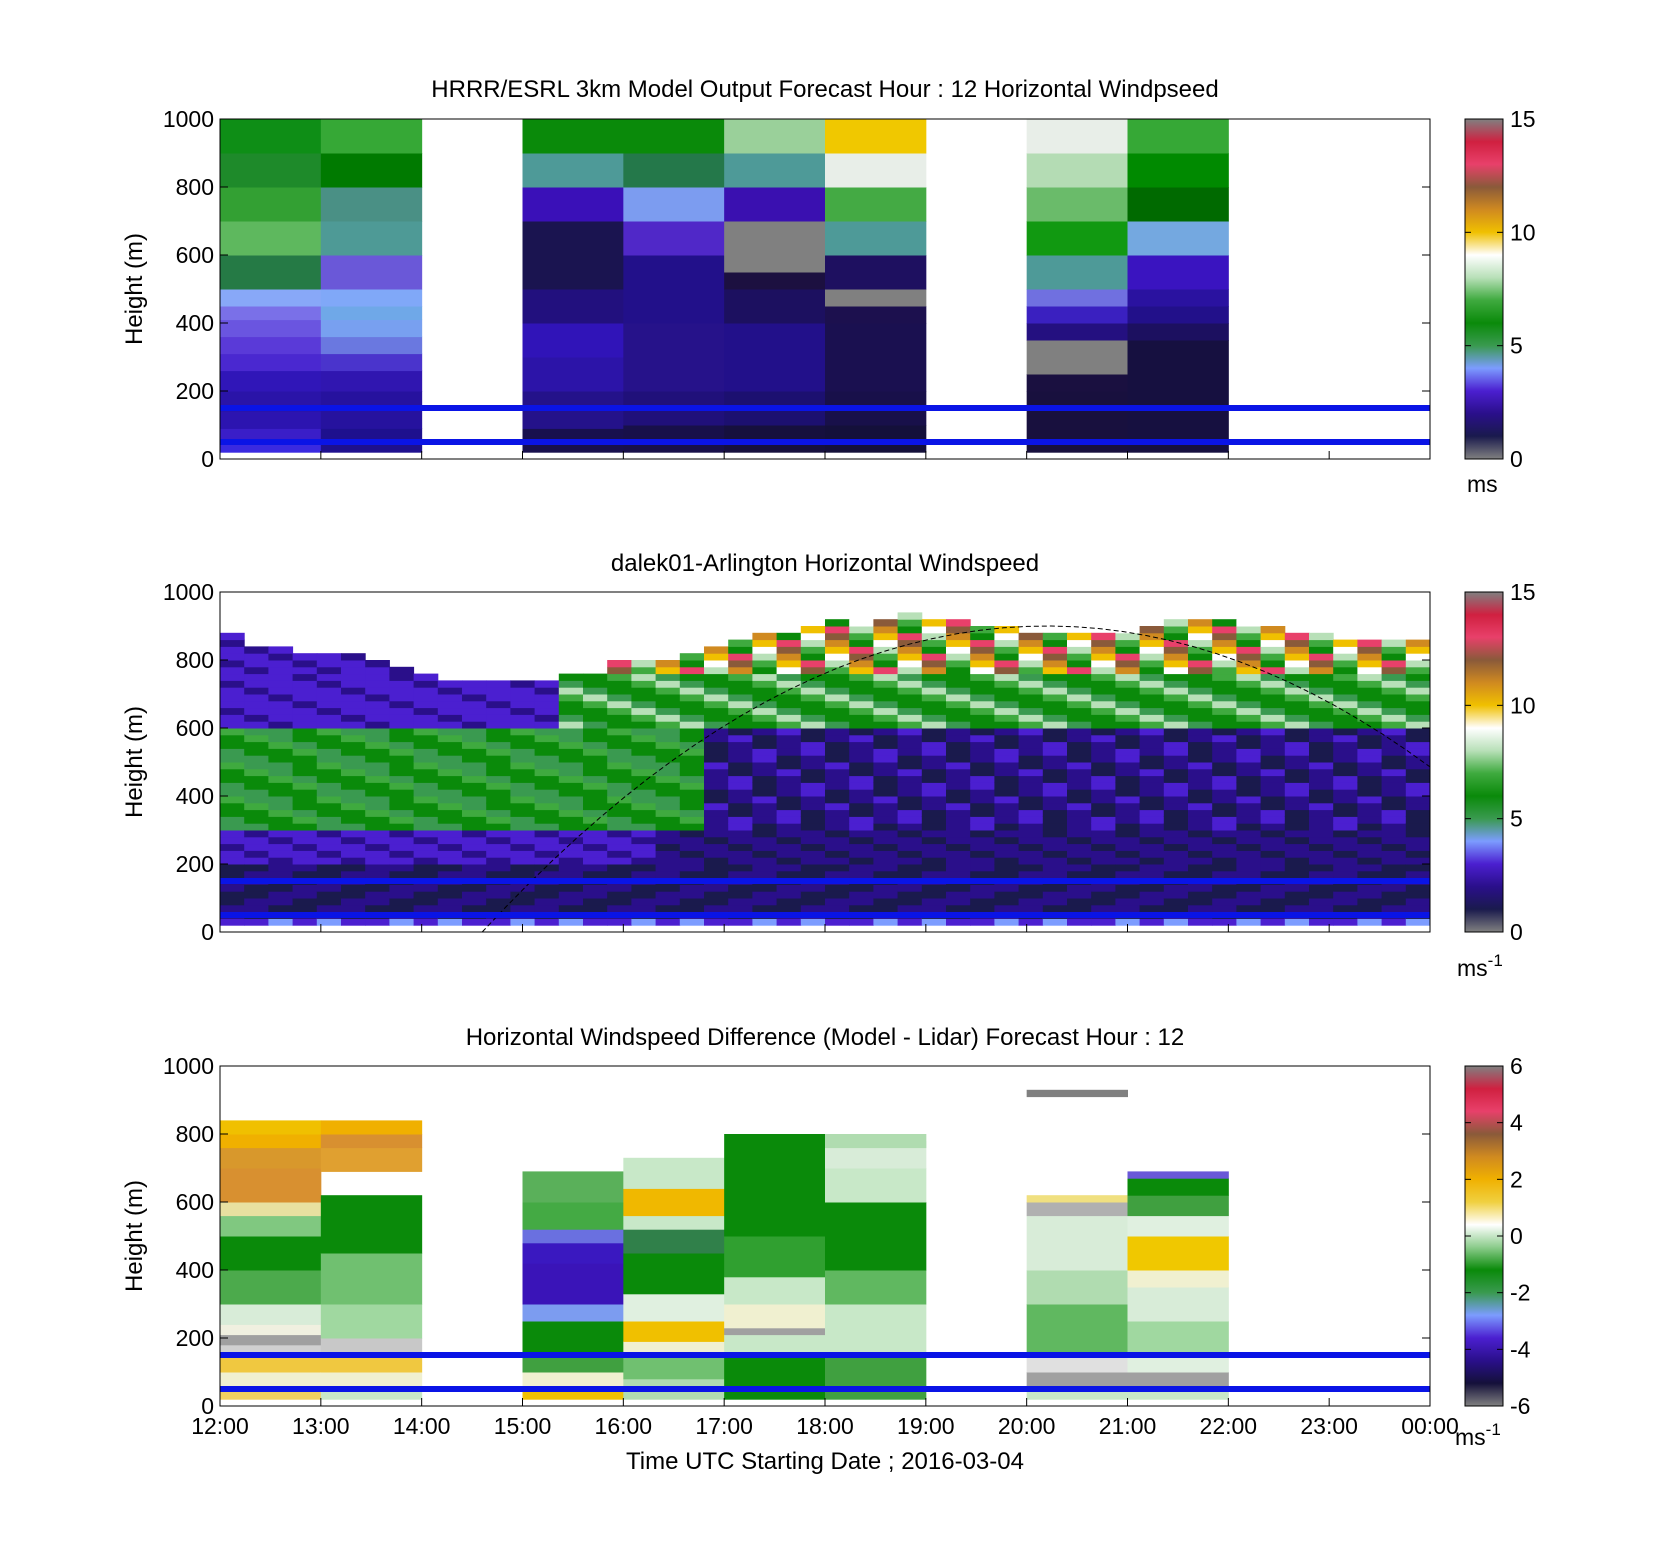 This screenshot has height=1561, width=1680. I want to click on x-tick-label: 17:00, so click(724, 1426).